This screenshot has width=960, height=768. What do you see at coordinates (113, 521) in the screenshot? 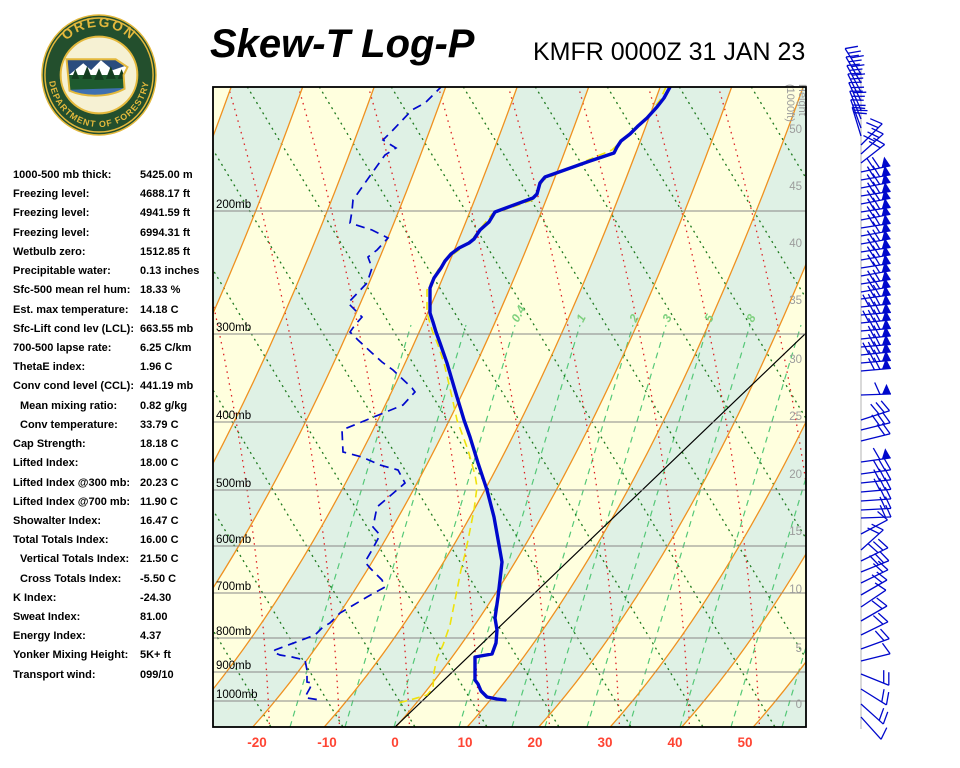
I see `index-row: Showalter Index: 16.47 C` at bounding box center [113, 521].